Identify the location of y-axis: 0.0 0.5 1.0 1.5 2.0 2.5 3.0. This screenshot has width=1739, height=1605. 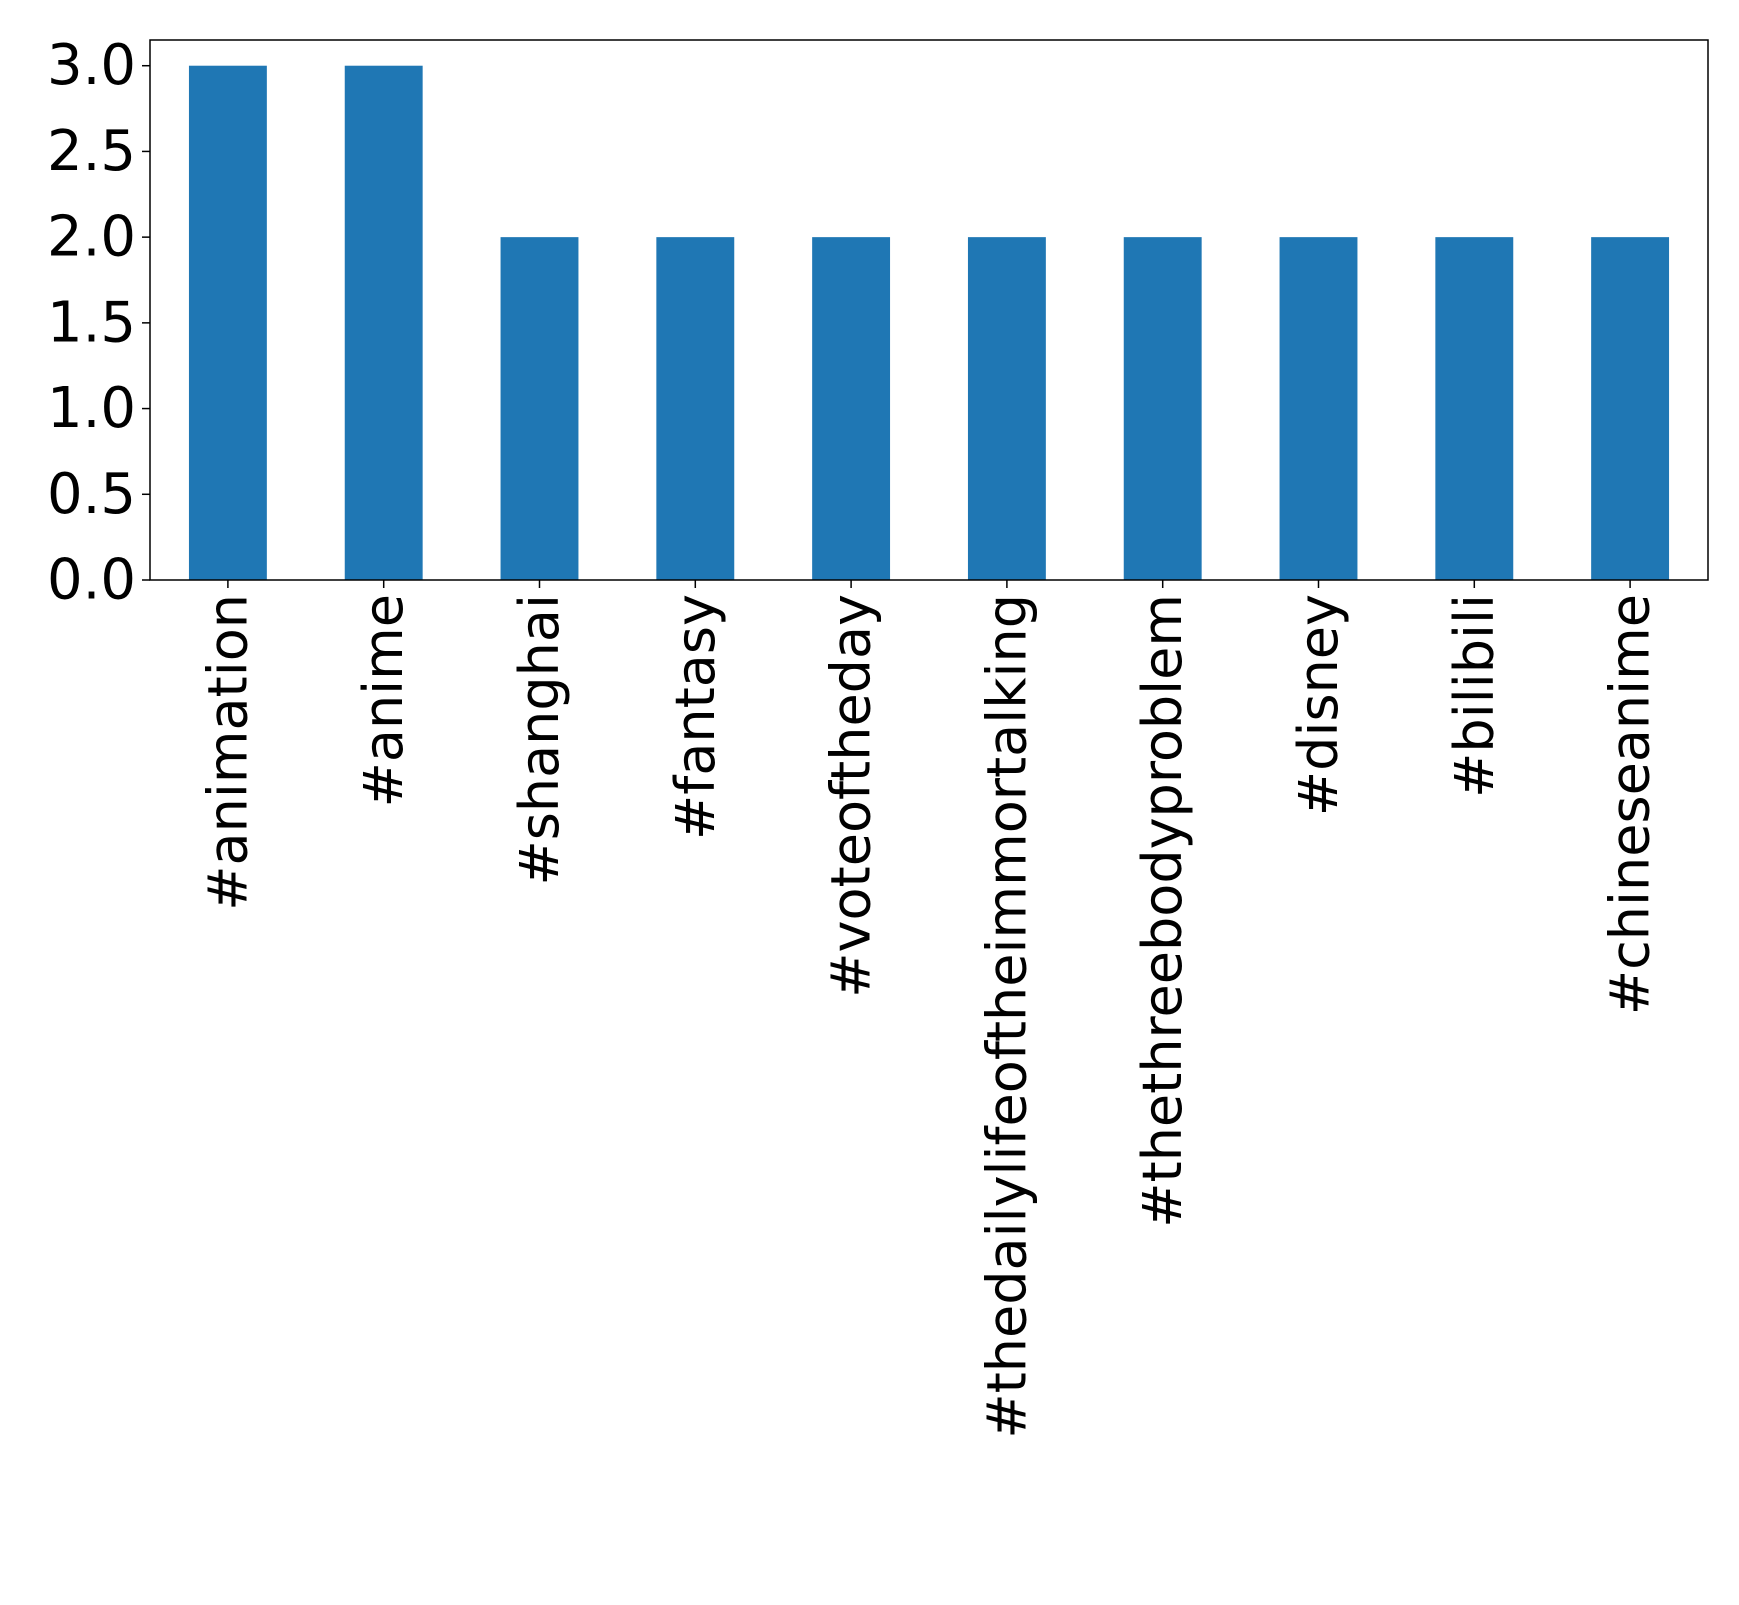
(98, 323).